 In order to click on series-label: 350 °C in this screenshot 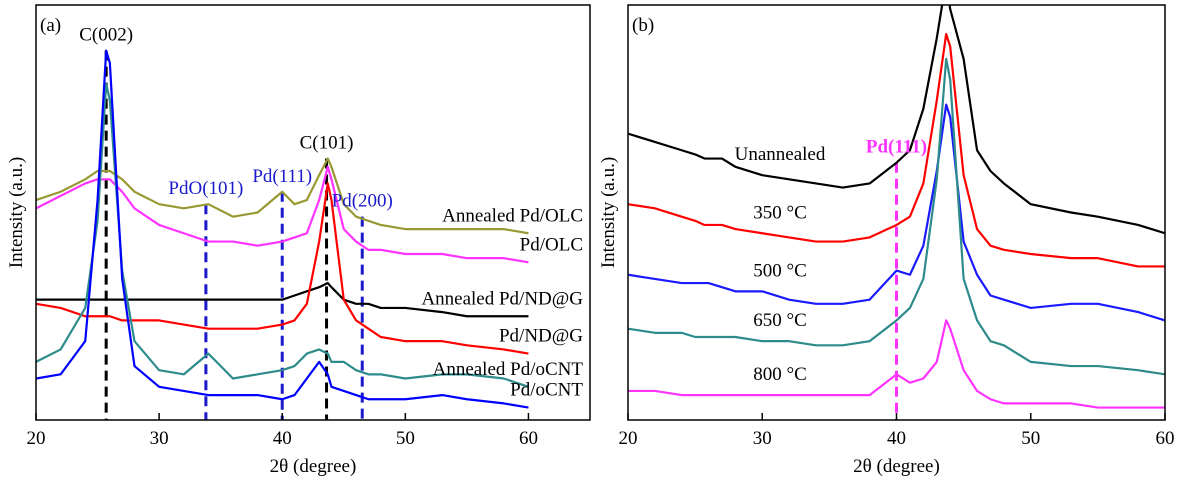, I will do `click(780, 212)`.